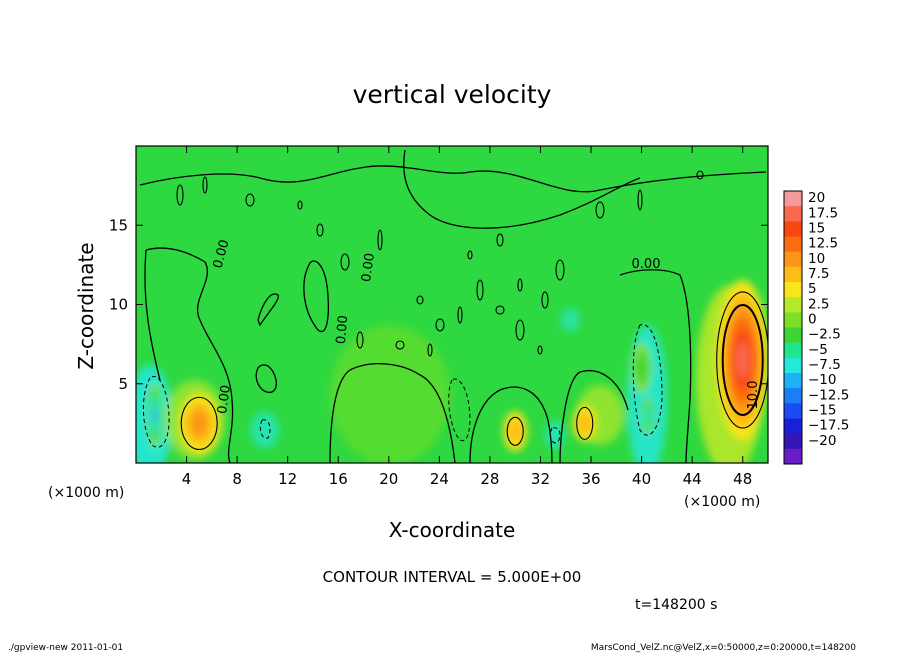 Image resolution: width=904 pixels, height=654 pixels. Describe the element at coordinates (818, 274) in the screenshot. I see `colorbar-label: 7.5` at that location.